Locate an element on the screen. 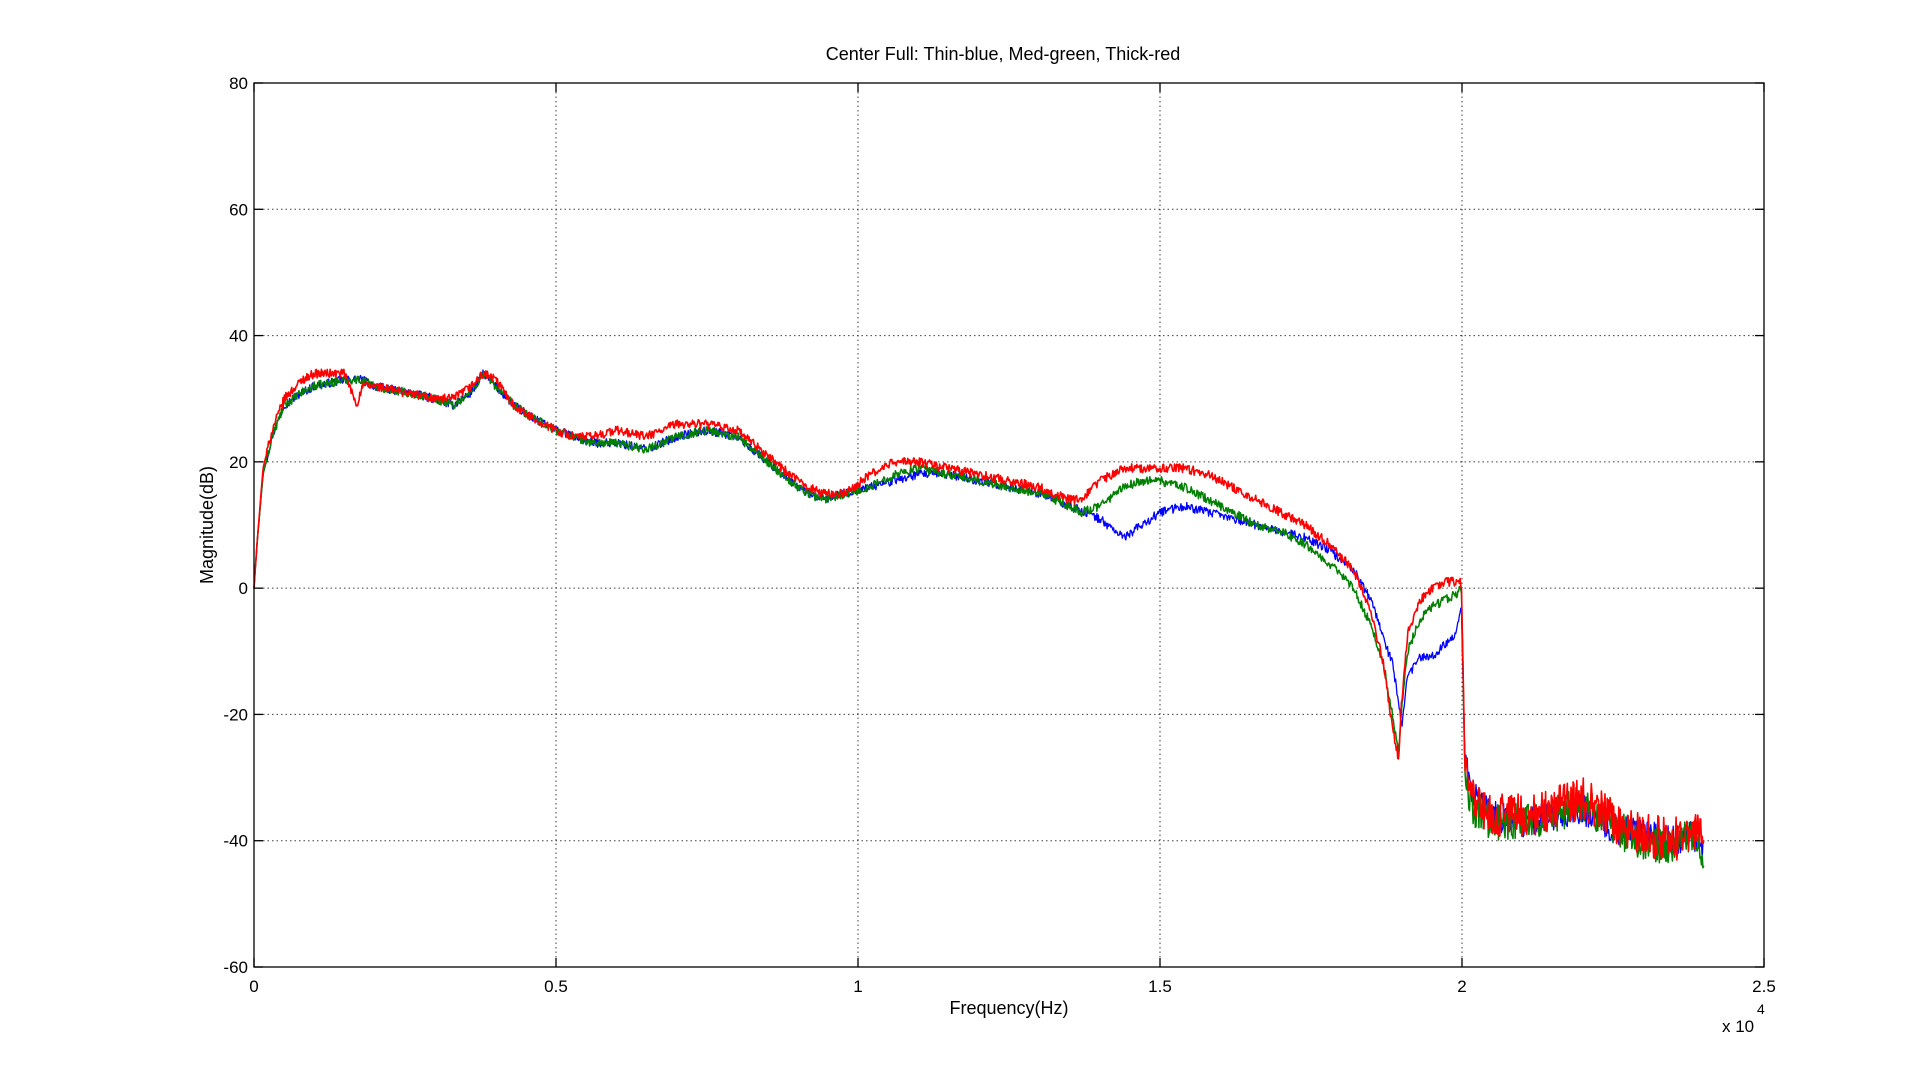 Image resolution: width=1920 pixels, height=1069 pixels. x-tick-label: 2.5 is located at coordinates (1764, 986).